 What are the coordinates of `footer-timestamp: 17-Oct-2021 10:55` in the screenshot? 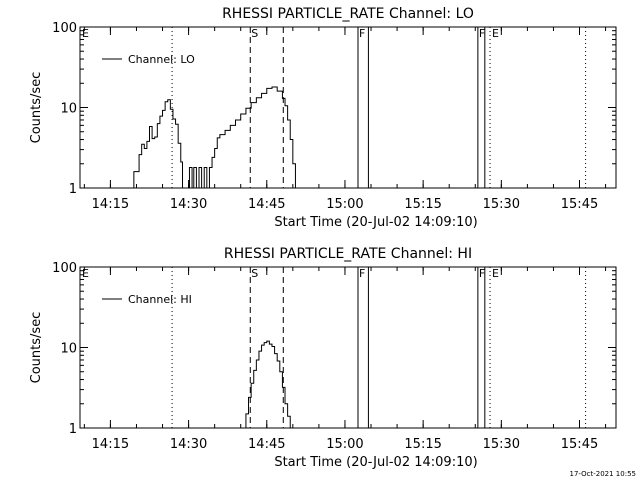 It's located at (603, 474).